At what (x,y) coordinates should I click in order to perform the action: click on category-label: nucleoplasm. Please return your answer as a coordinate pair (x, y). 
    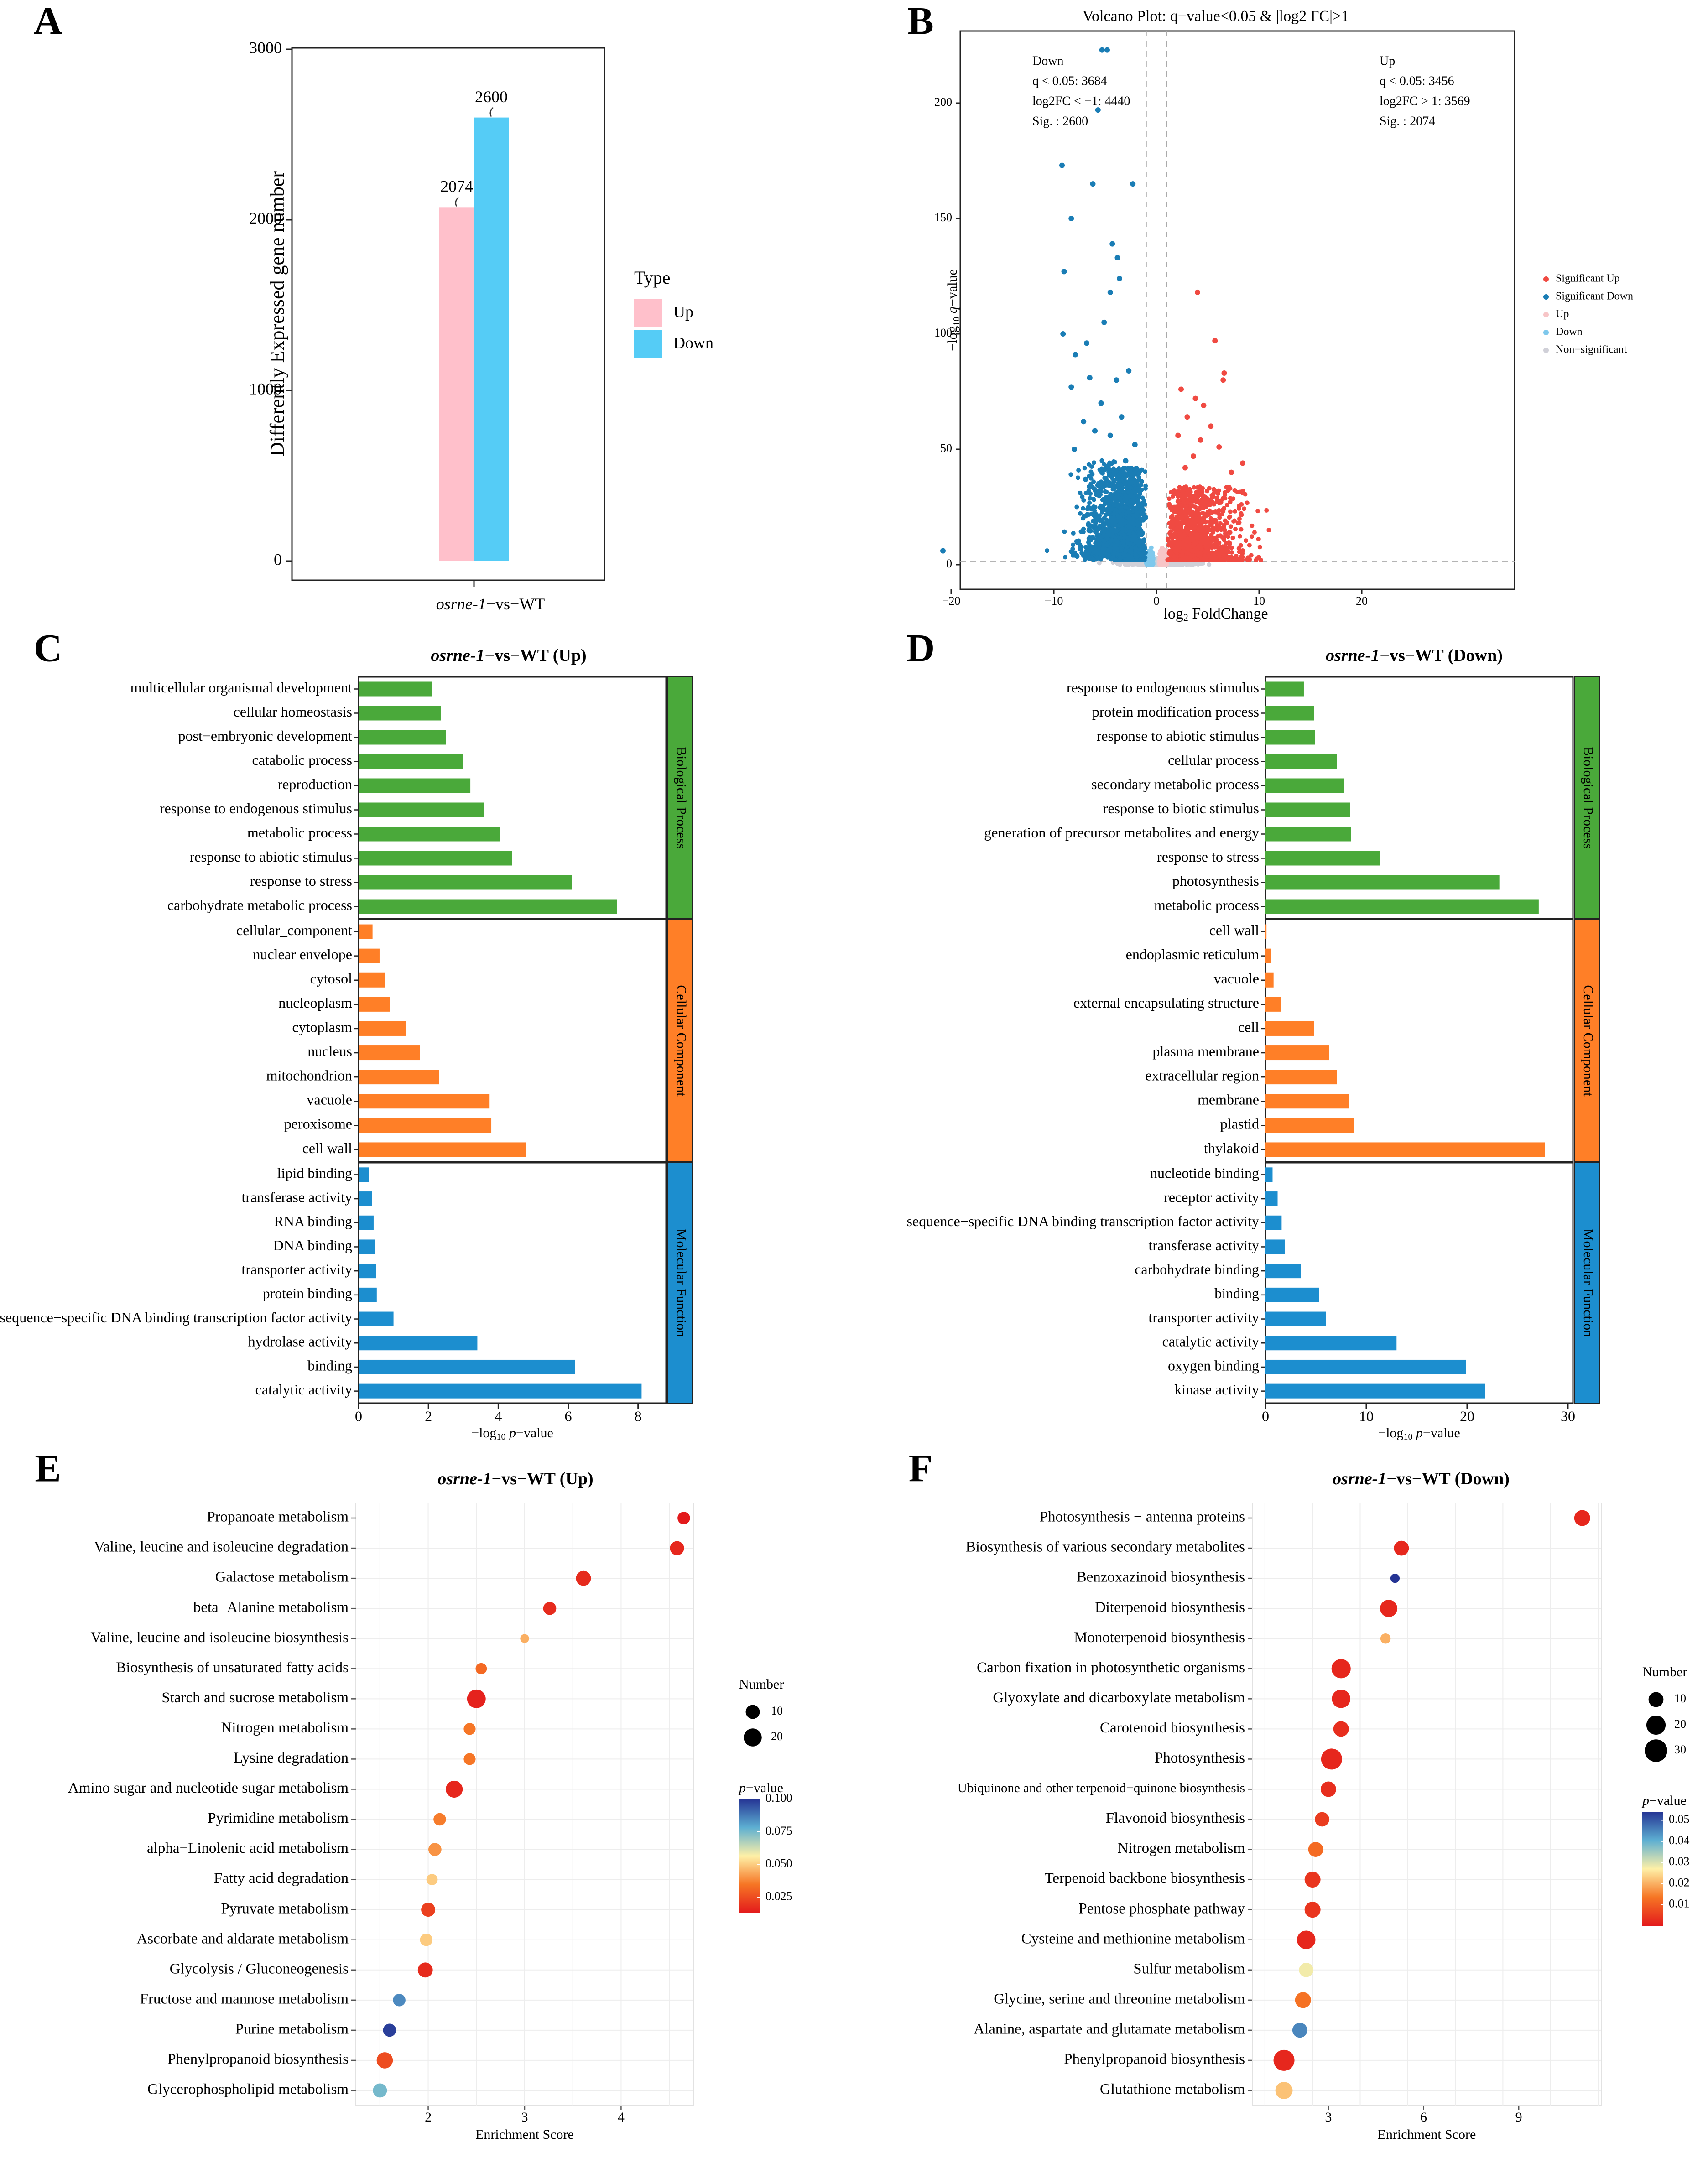
    Looking at the image, I should click on (315, 1003).